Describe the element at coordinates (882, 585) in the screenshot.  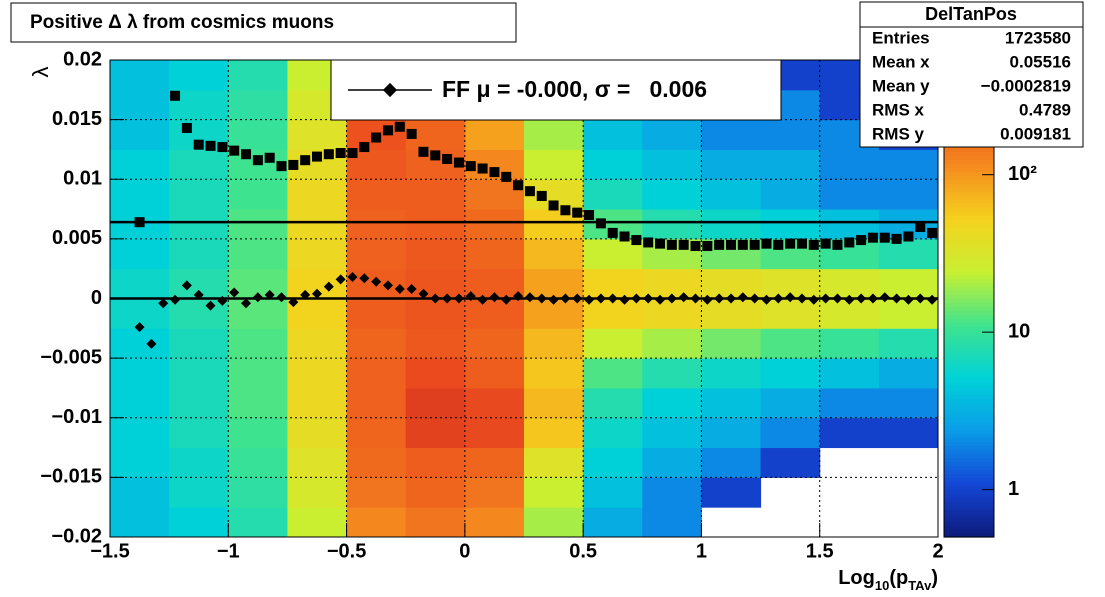
I see `x-title-part: 10` at that location.